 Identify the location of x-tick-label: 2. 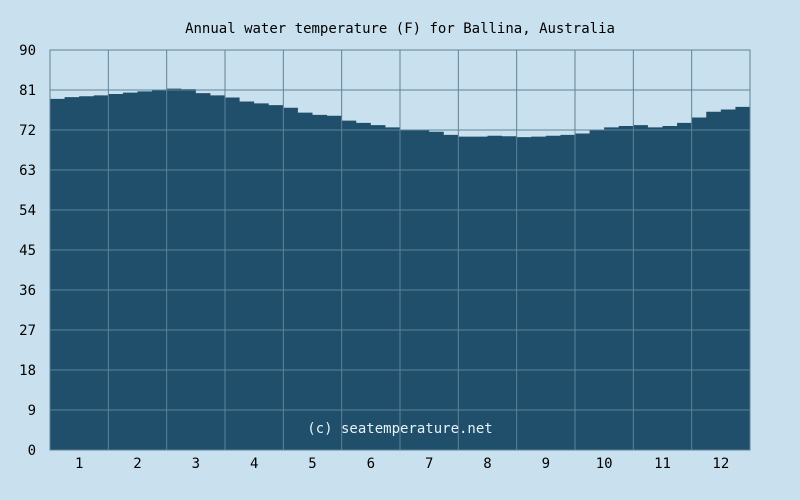
(137, 464).